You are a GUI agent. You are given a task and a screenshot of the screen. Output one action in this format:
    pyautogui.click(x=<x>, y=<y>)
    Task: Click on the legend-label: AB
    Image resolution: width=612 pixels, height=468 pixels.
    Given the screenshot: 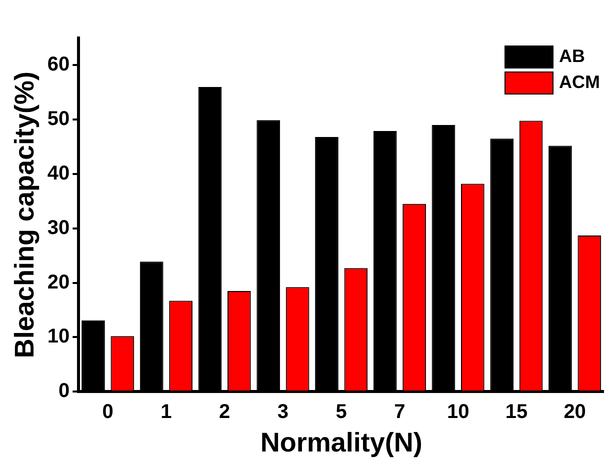 What is the action you would take?
    pyautogui.click(x=572, y=56)
    